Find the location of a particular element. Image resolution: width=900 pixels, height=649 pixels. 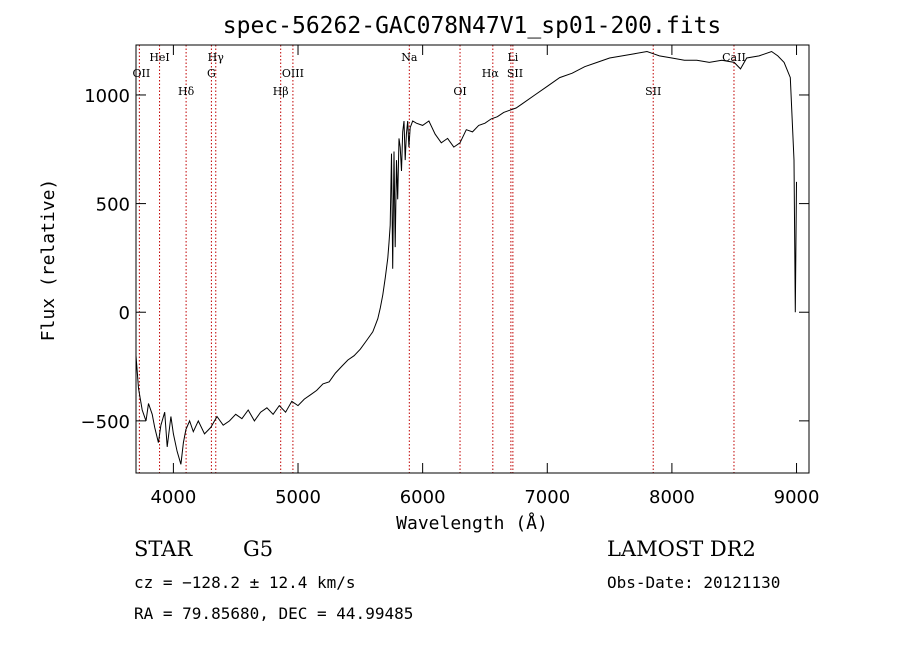

y-tick-label: 0 is located at coordinates (124, 313).